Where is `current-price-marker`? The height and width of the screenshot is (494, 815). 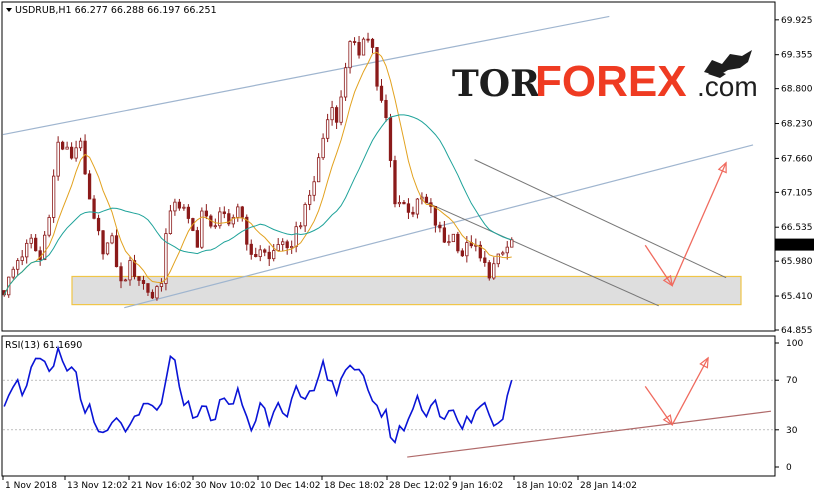 current-price-marker is located at coordinates (794, 244).